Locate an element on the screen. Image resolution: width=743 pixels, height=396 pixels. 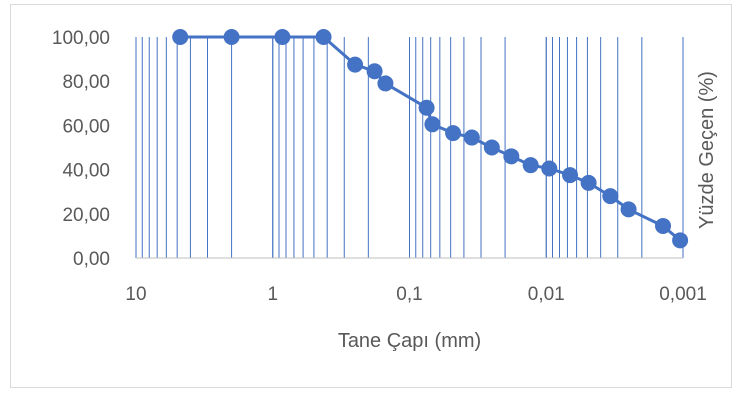
y-axis-tick-labels: 0,00 20,00 40,00 60,00 80,00 100,00 is located at coordinates (81, 149).